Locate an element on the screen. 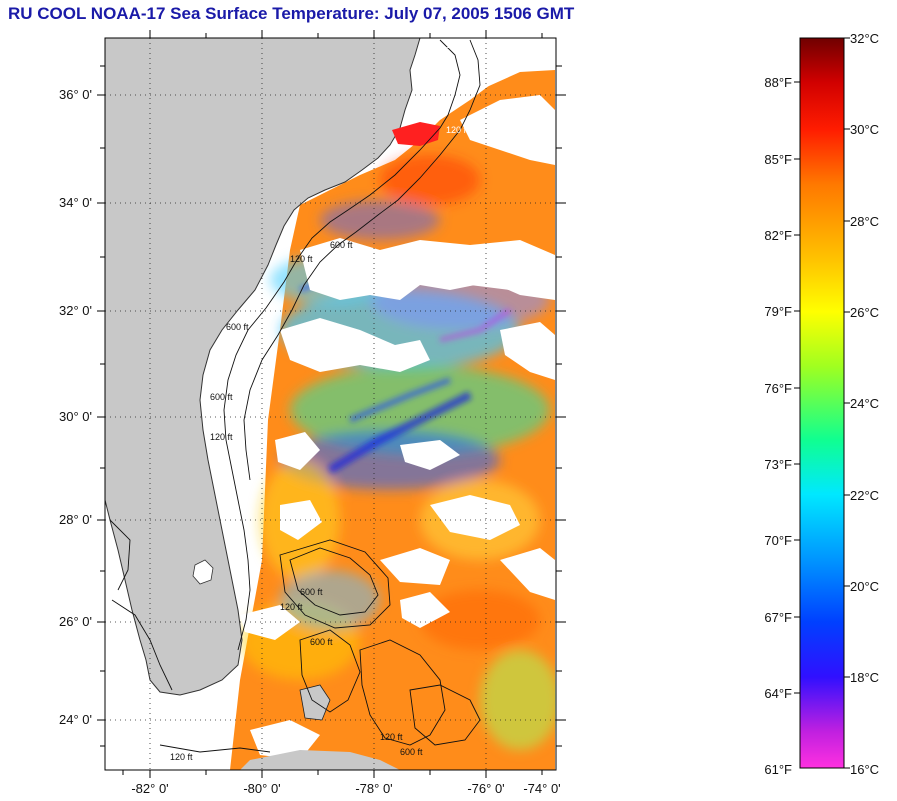 The height and width of the screenshot is (801, 897). c-label: 30°C is located at coordinates (864, 129).